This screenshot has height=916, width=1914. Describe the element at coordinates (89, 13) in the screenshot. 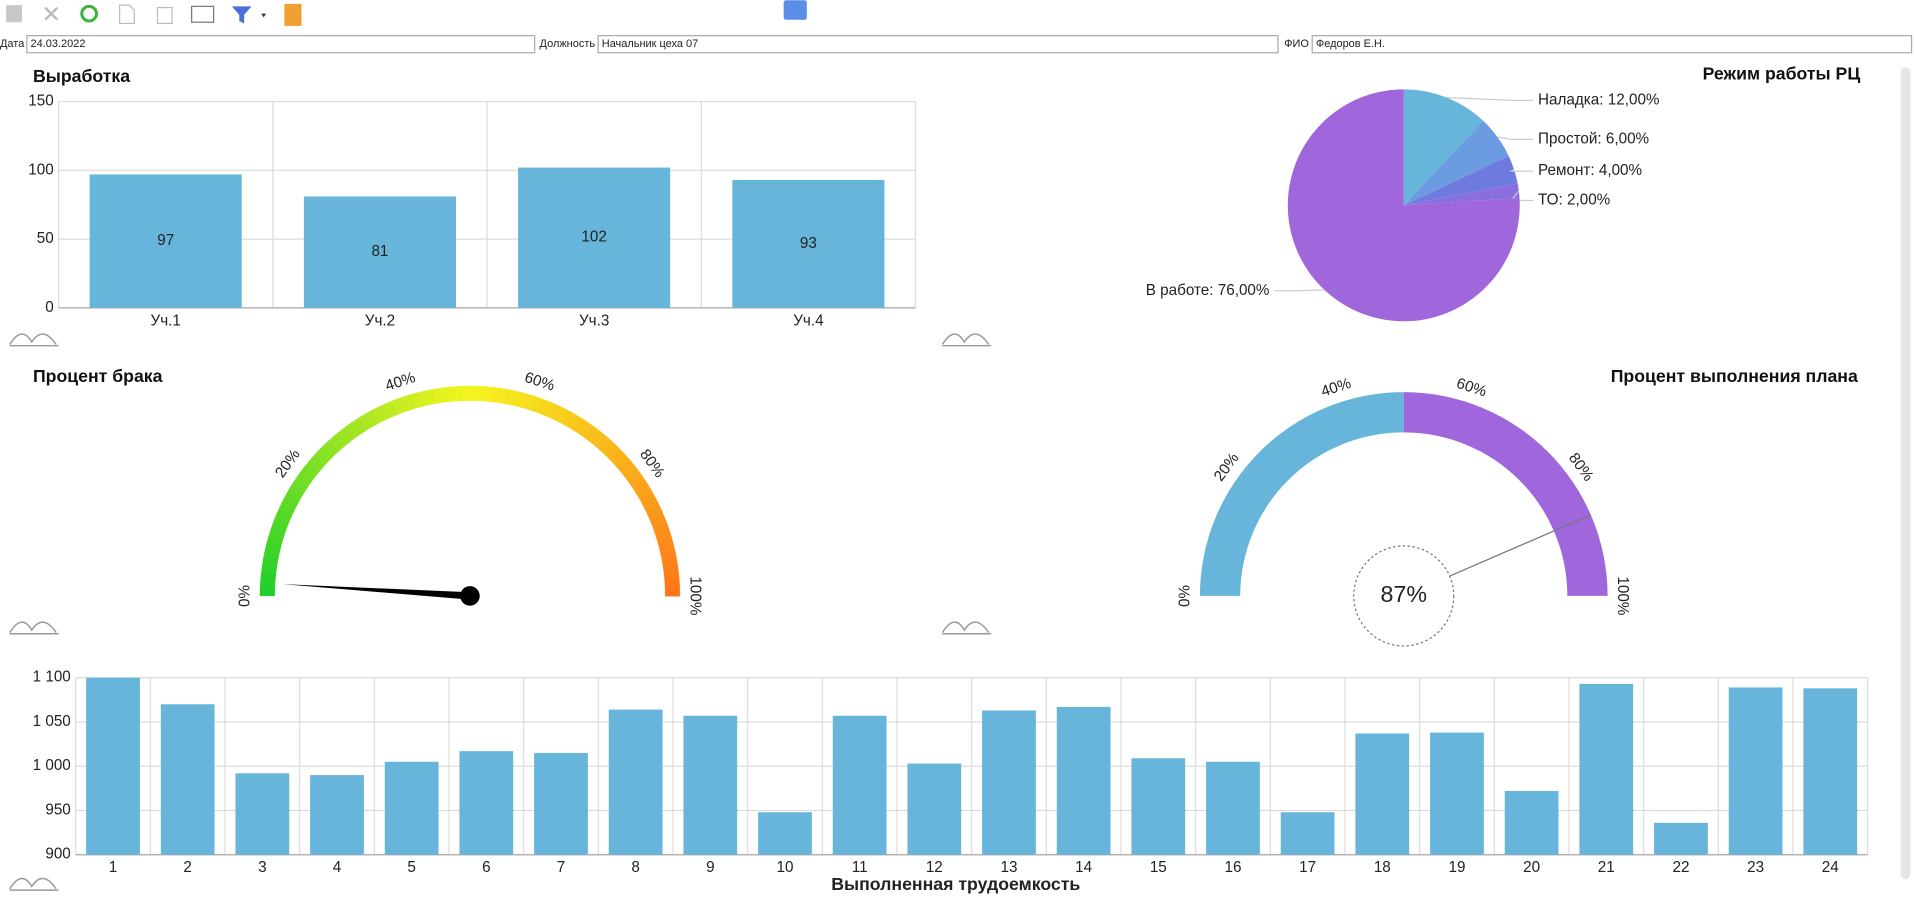

I see `refresh-button` at that location.